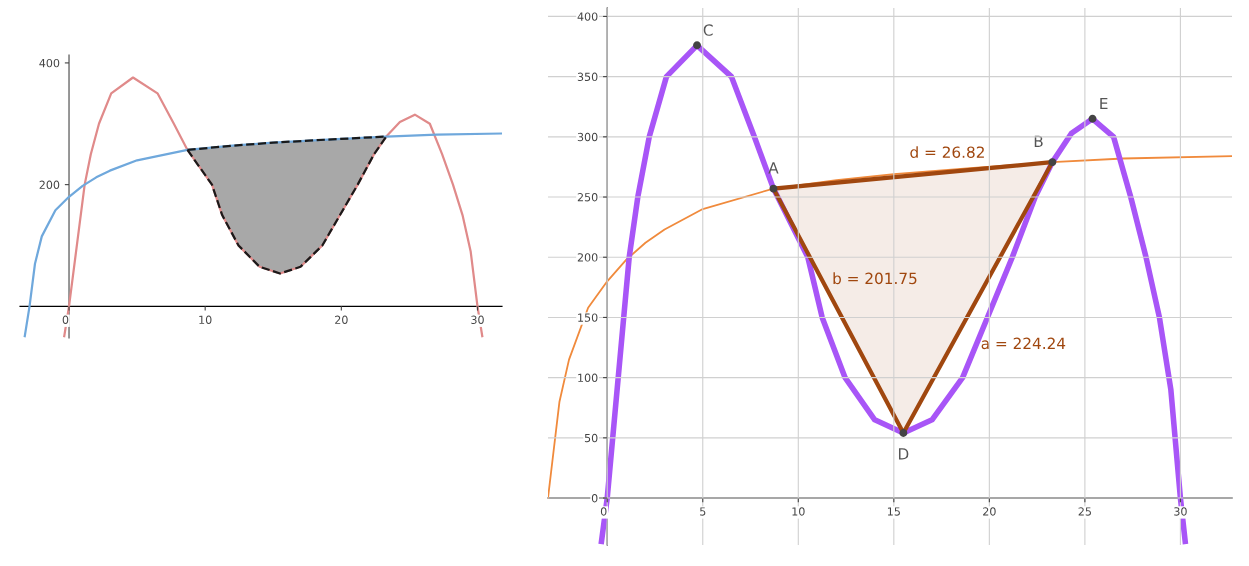 Image resolution: width=1249 pixels, height=566 pixels. What do you see at coordinates (587, 77) in the screenshot?
I see `y-tick-label: 350` at bounding box center [587, 77].